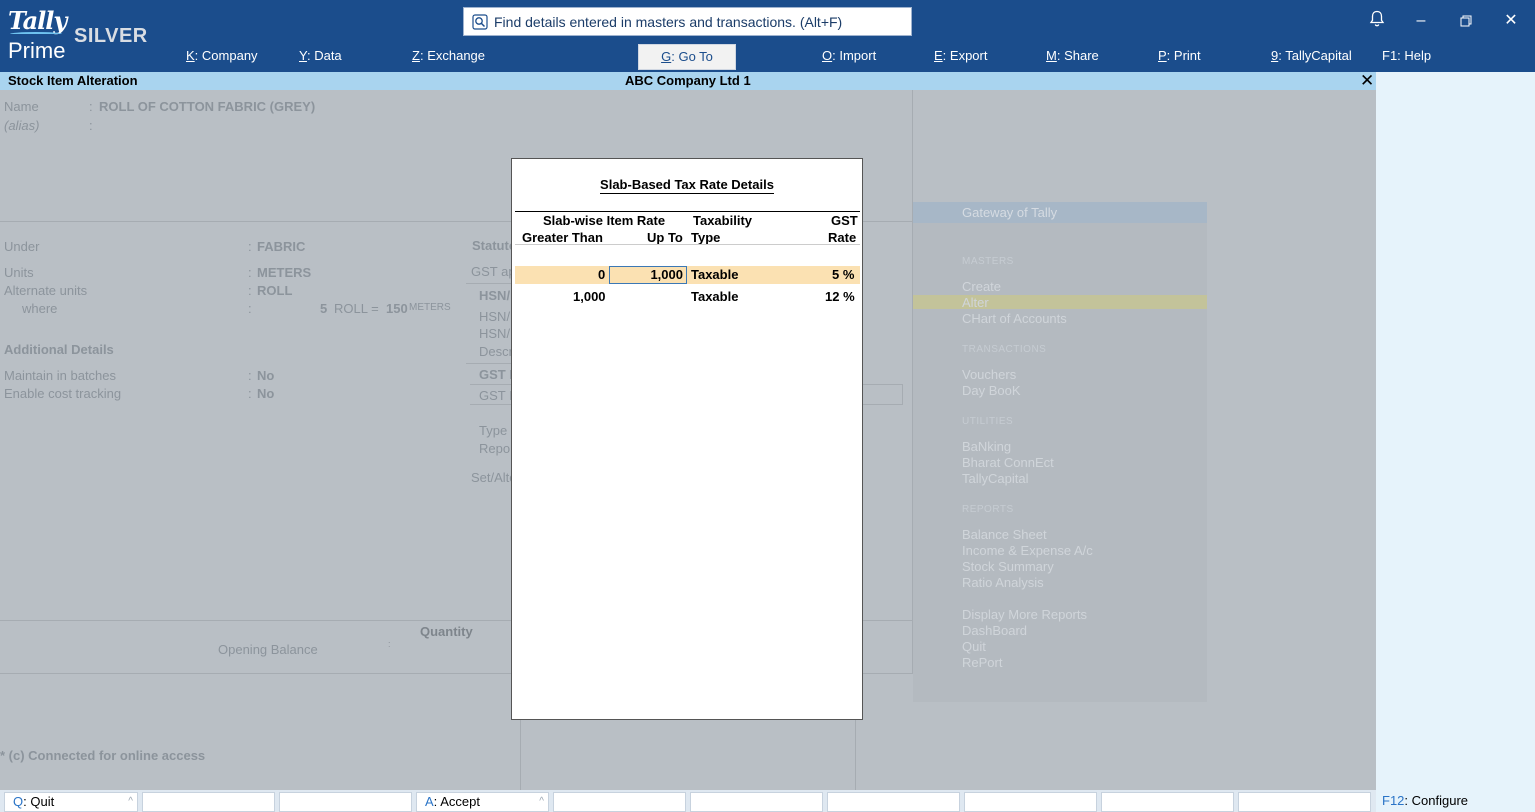 This screenshot has height=812, width=1535. What do you see at coordinates (995, 630) in the screenshot?
I see `gateway-dashboard: DashBoard` at bounding box center [995, 630].